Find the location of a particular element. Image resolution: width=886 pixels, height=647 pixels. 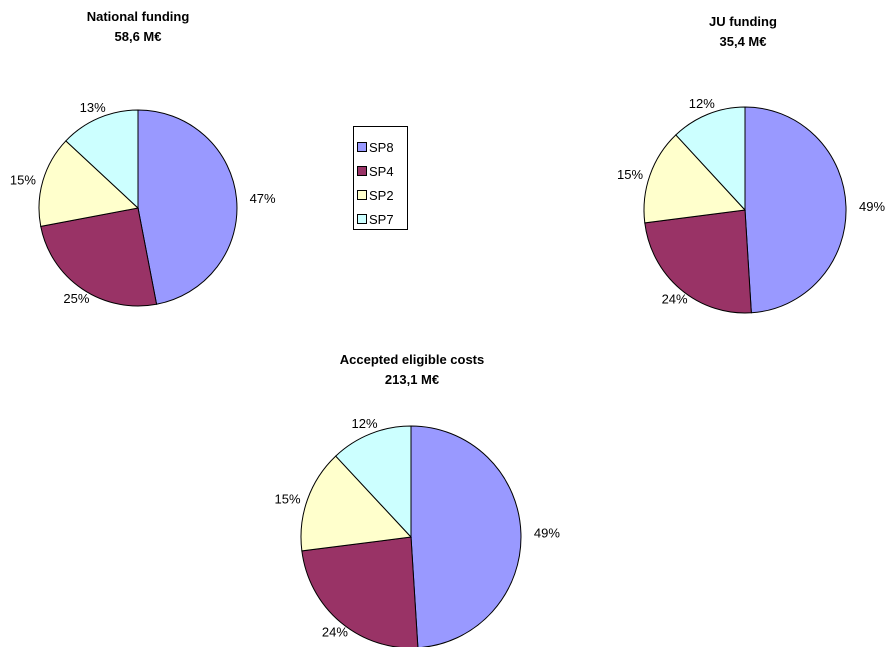

legend-item-sp8: SP8 is located at coordinates (380, 147).